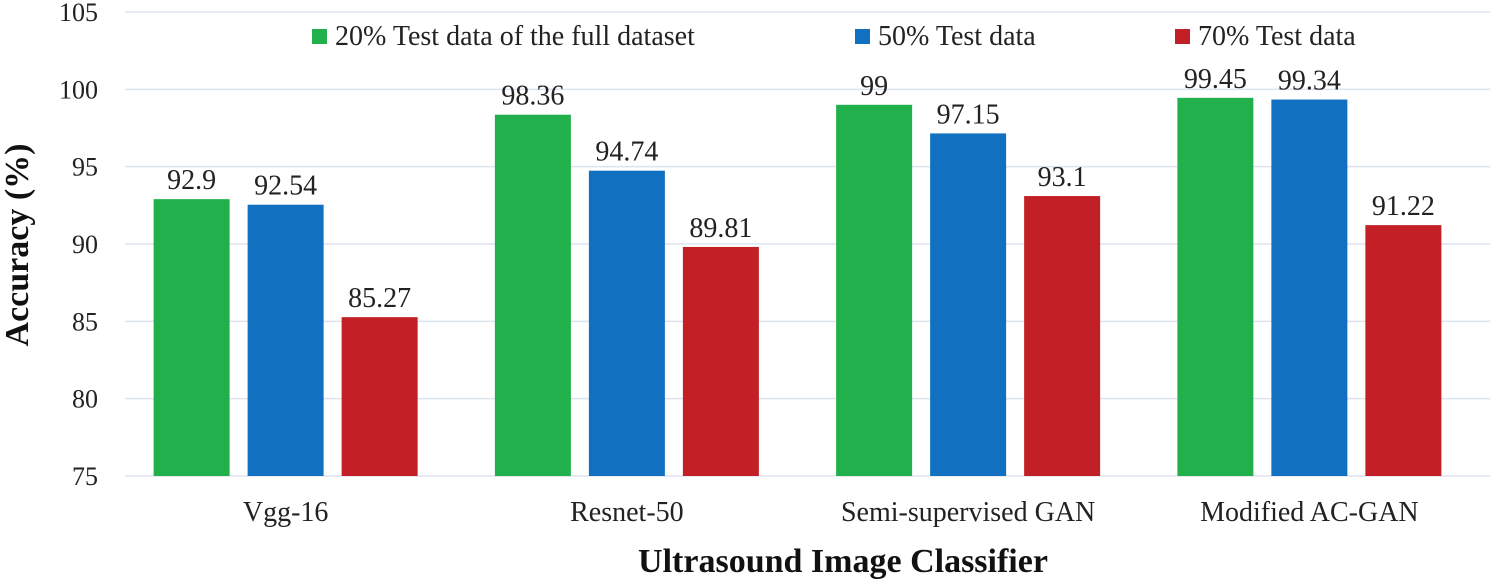  I want to click on bar-value-label: 99, so click(874, 86).